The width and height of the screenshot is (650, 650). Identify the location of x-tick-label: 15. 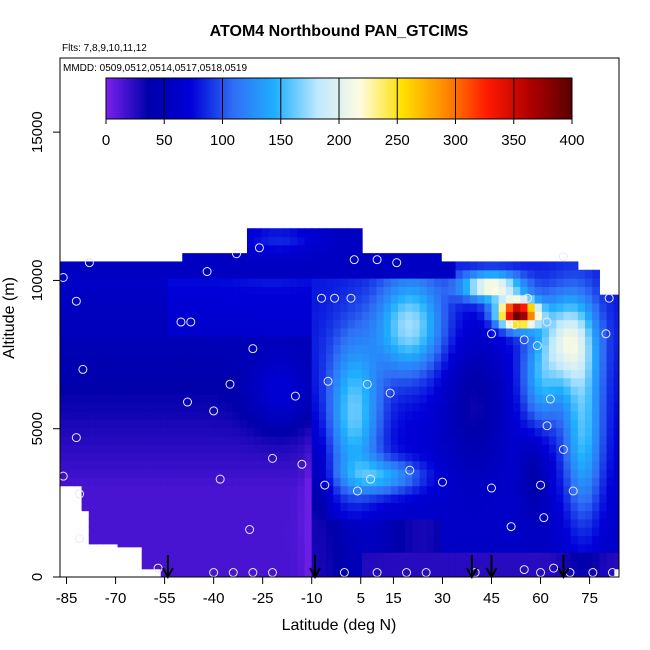
(393, 598).